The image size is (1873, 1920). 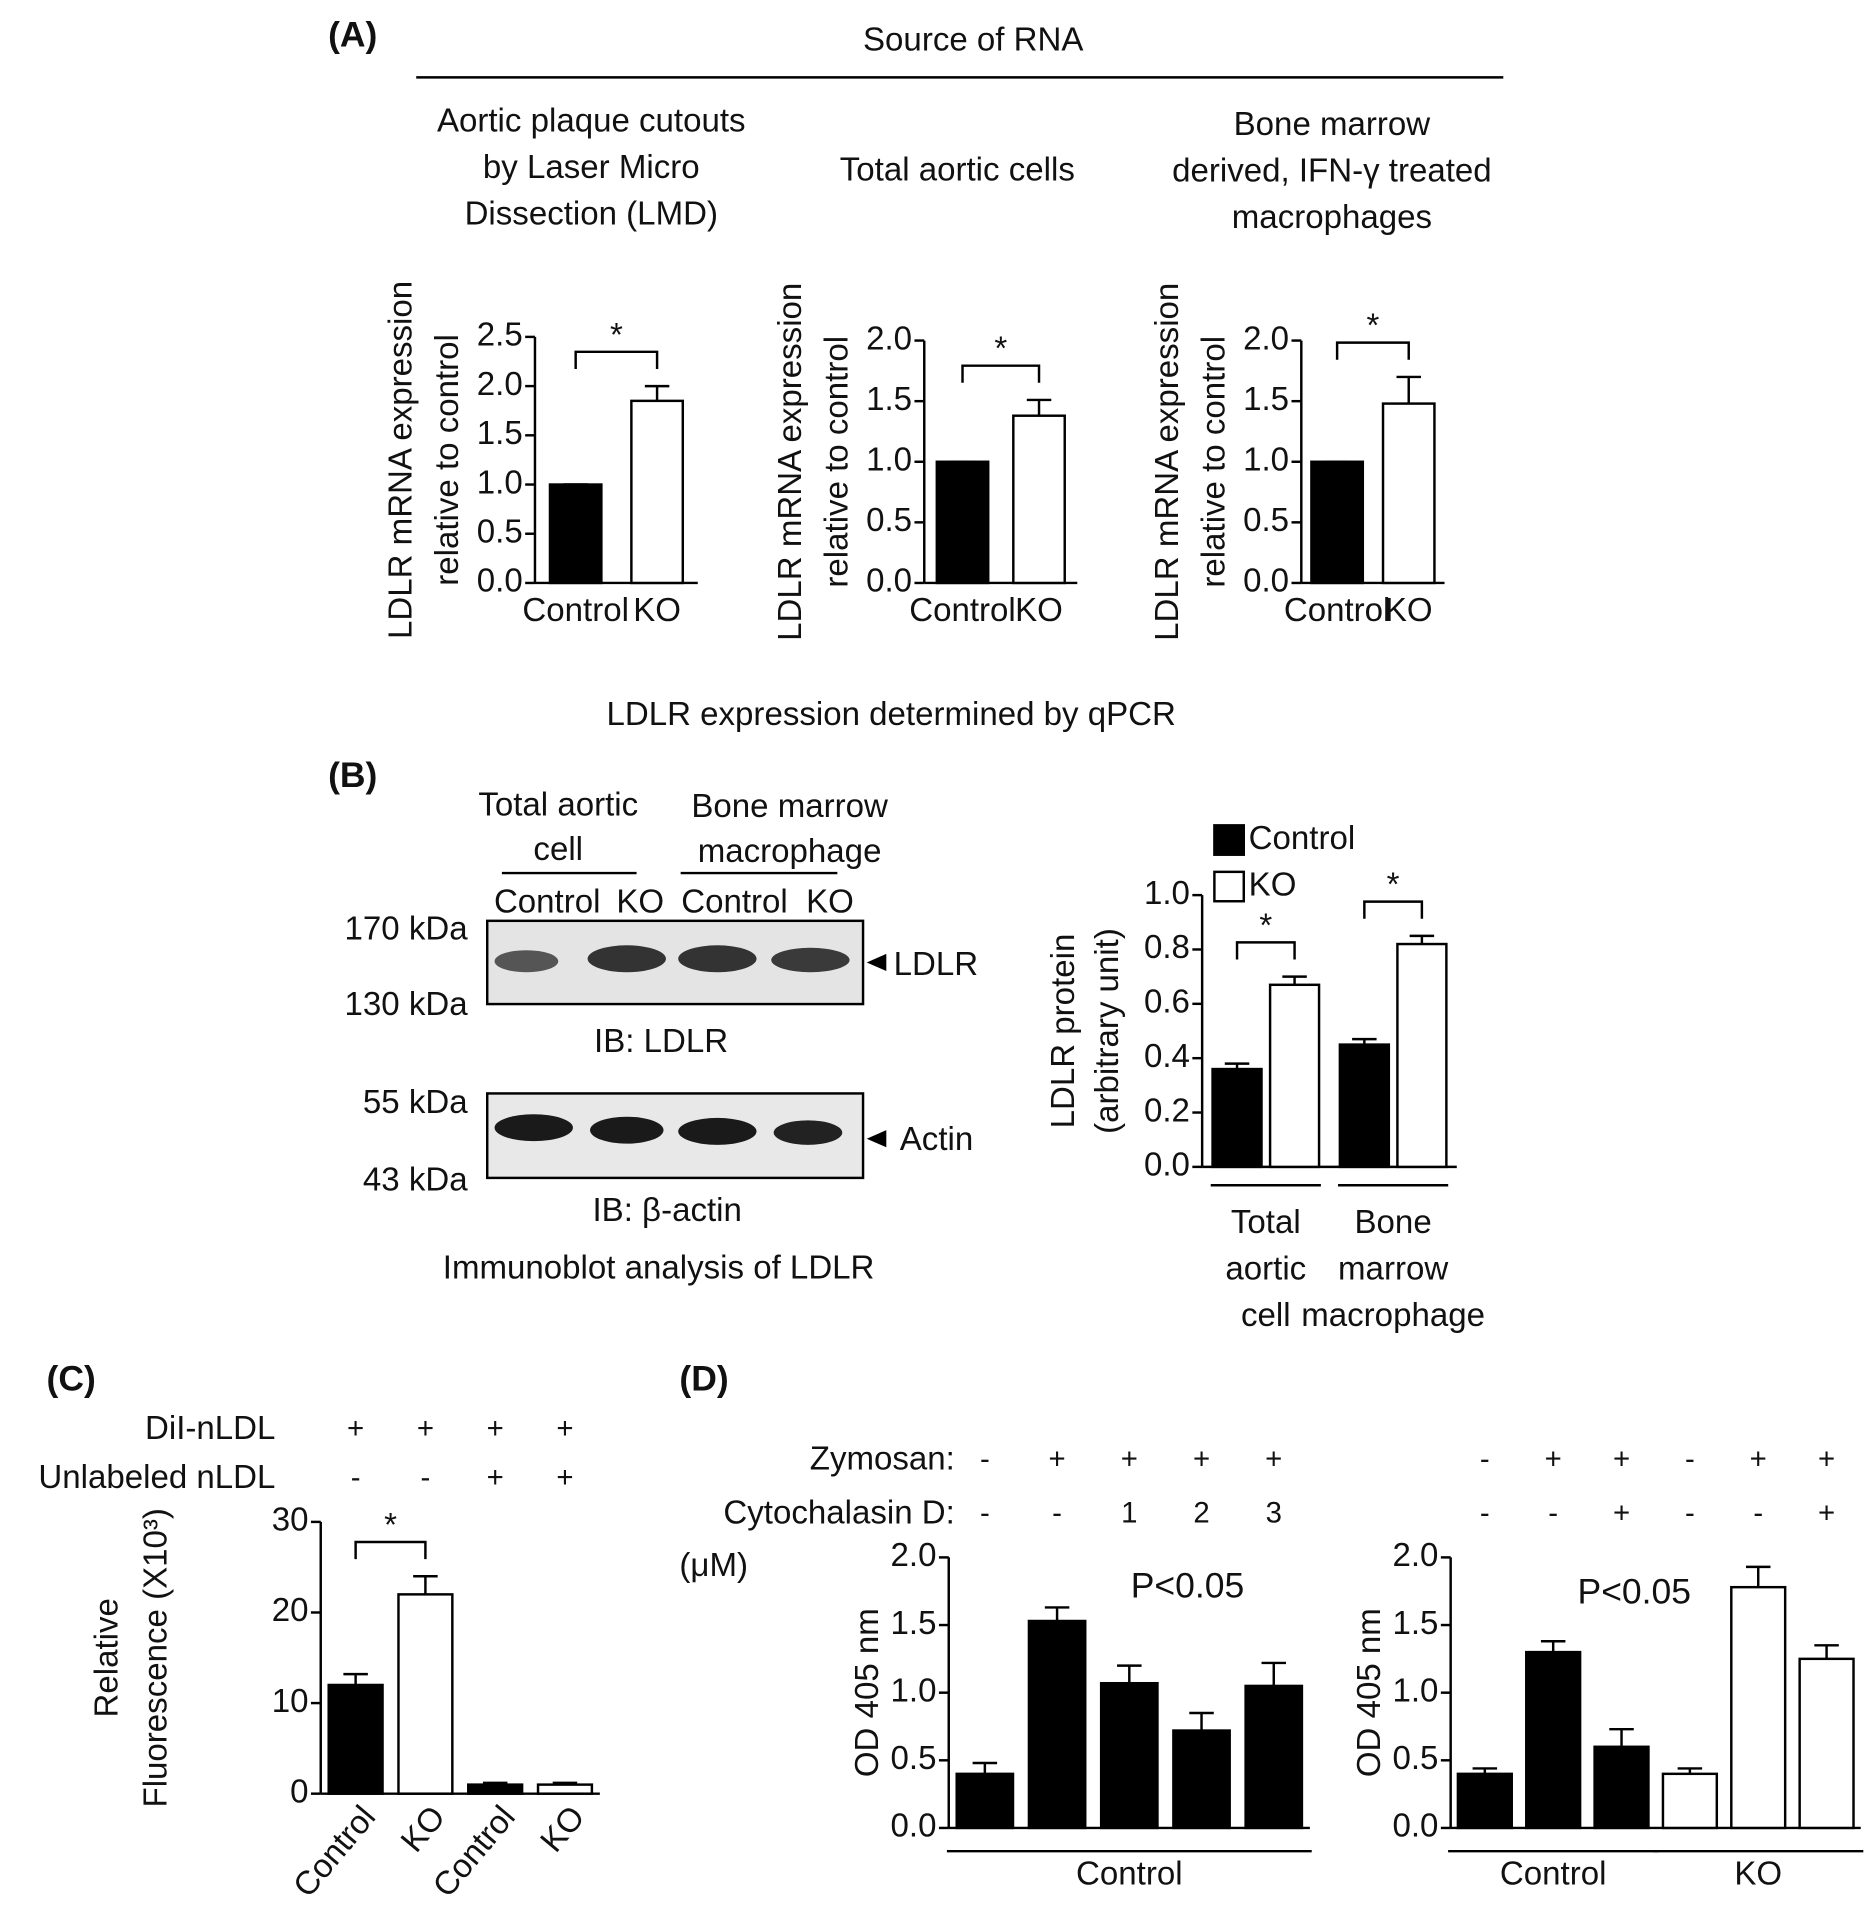 What do you see at coordinates (1273, 884) in the screenshot?
I see `legend-label: KO` at bounding box center [1273, 884].